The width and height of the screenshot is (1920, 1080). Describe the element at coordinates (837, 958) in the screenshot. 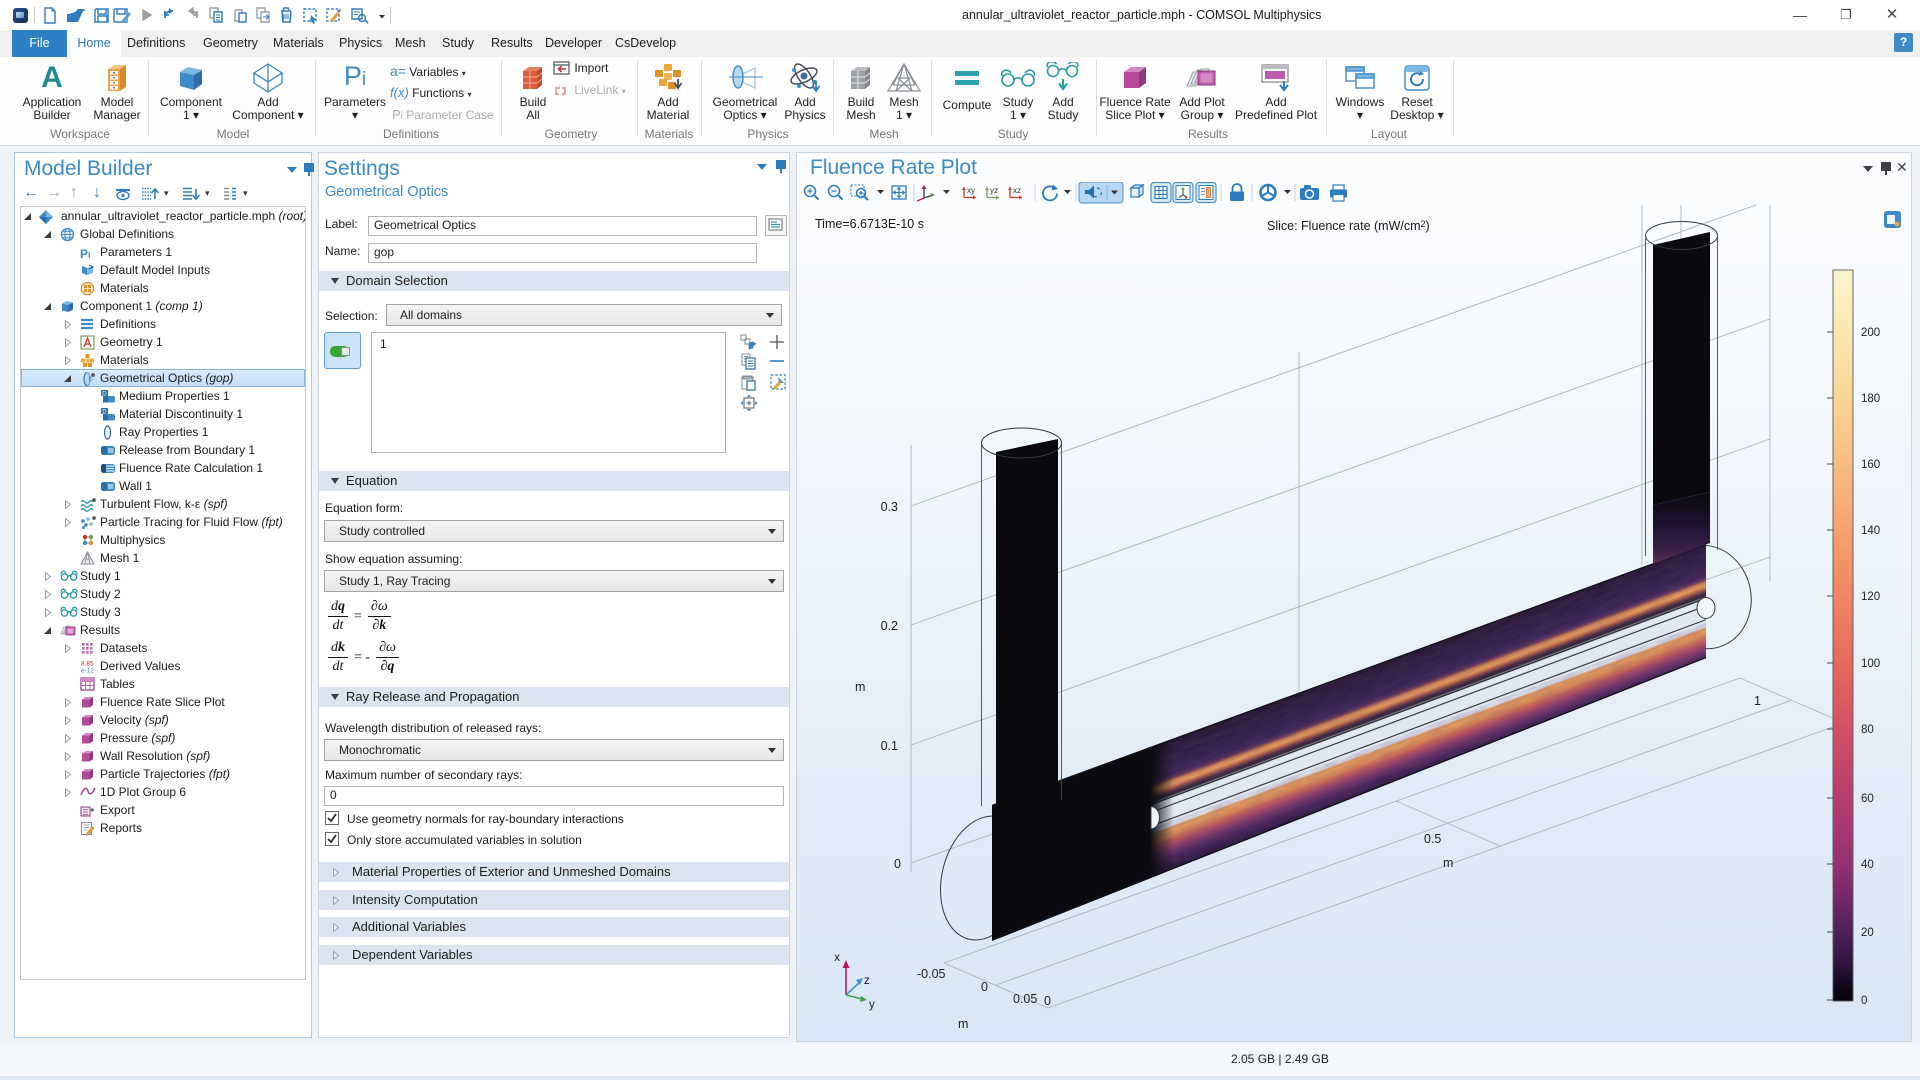

I see `svg-text: x` at that location.